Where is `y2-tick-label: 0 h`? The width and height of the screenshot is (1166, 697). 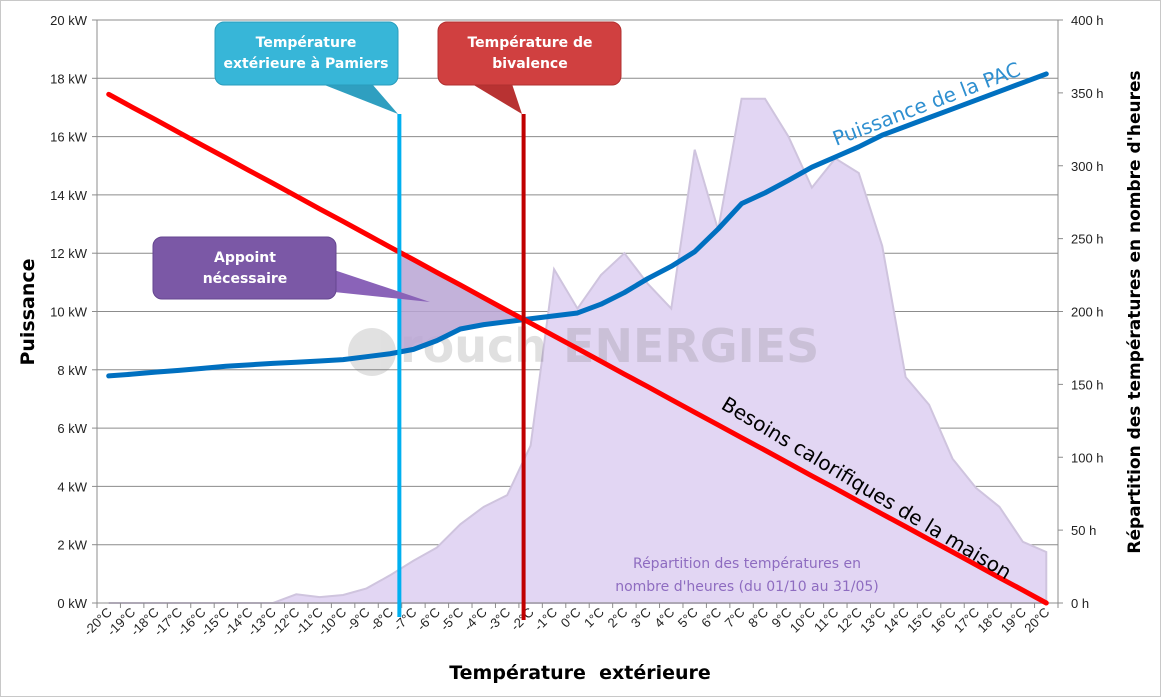
y2-tick-label: 0 h is located at coordinates (1080, 603).